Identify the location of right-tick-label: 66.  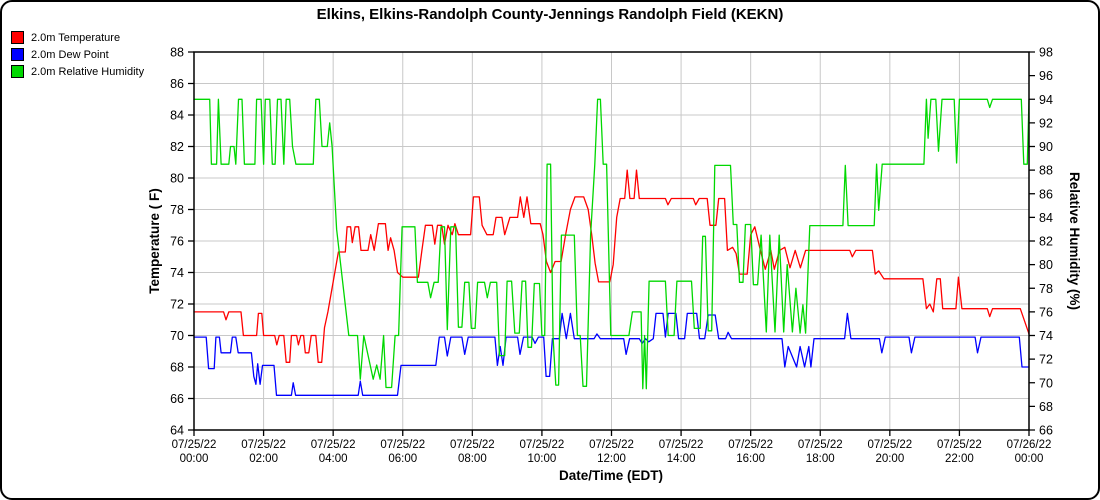
(1046, 431).